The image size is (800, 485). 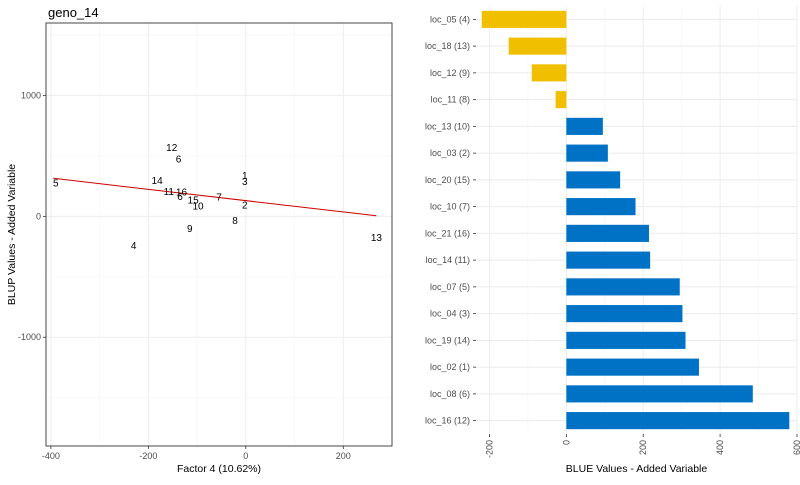 I want to click on category-label: loc_04 (3), so click(x=450, y=314).